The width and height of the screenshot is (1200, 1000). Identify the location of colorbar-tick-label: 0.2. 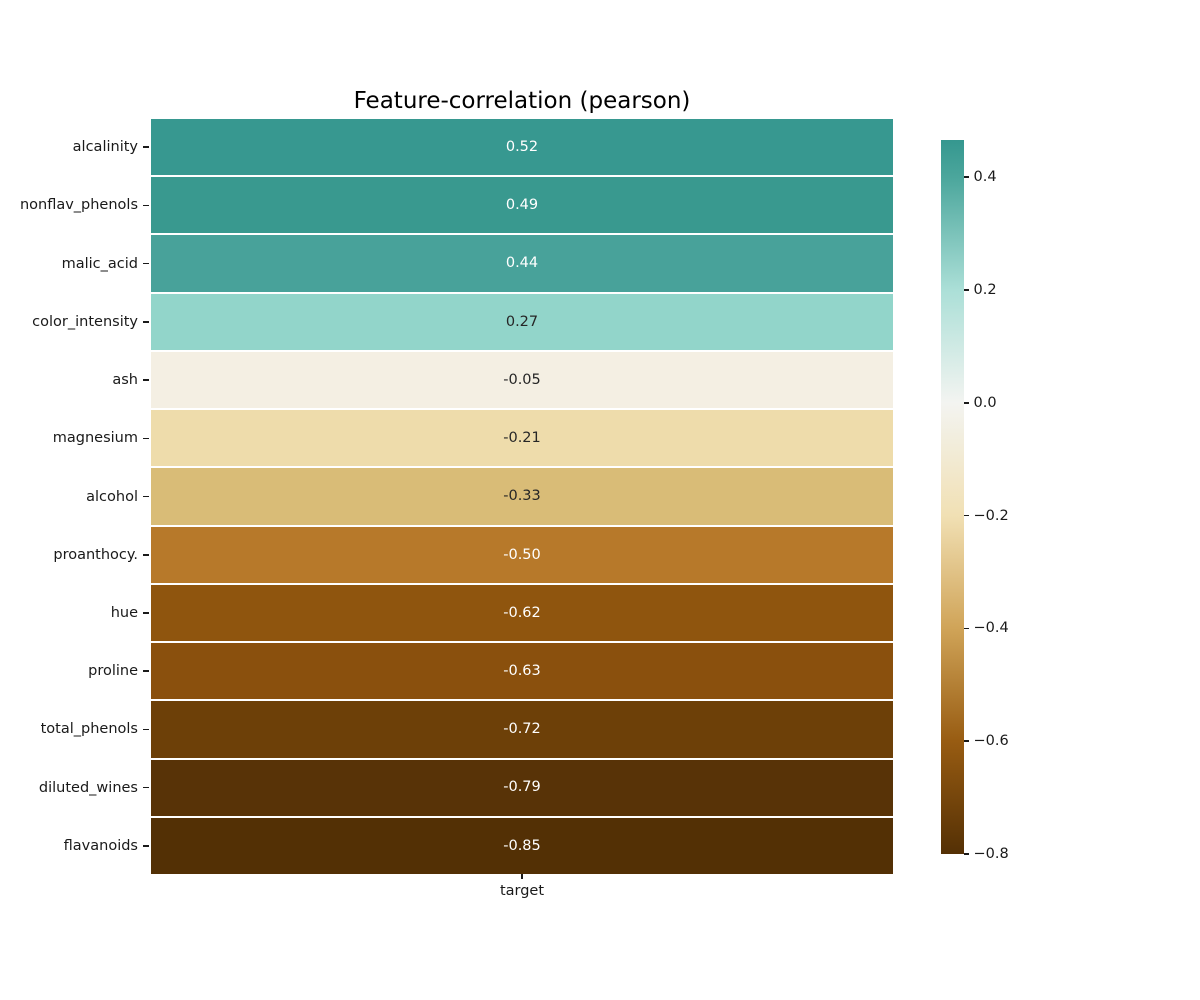
(985, 289).